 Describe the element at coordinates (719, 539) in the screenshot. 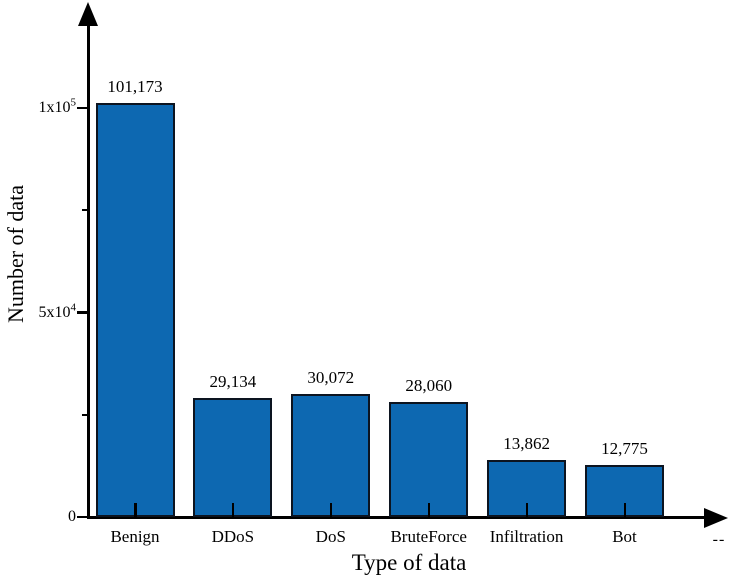

I see `x-axis-end-label: --` at that location.